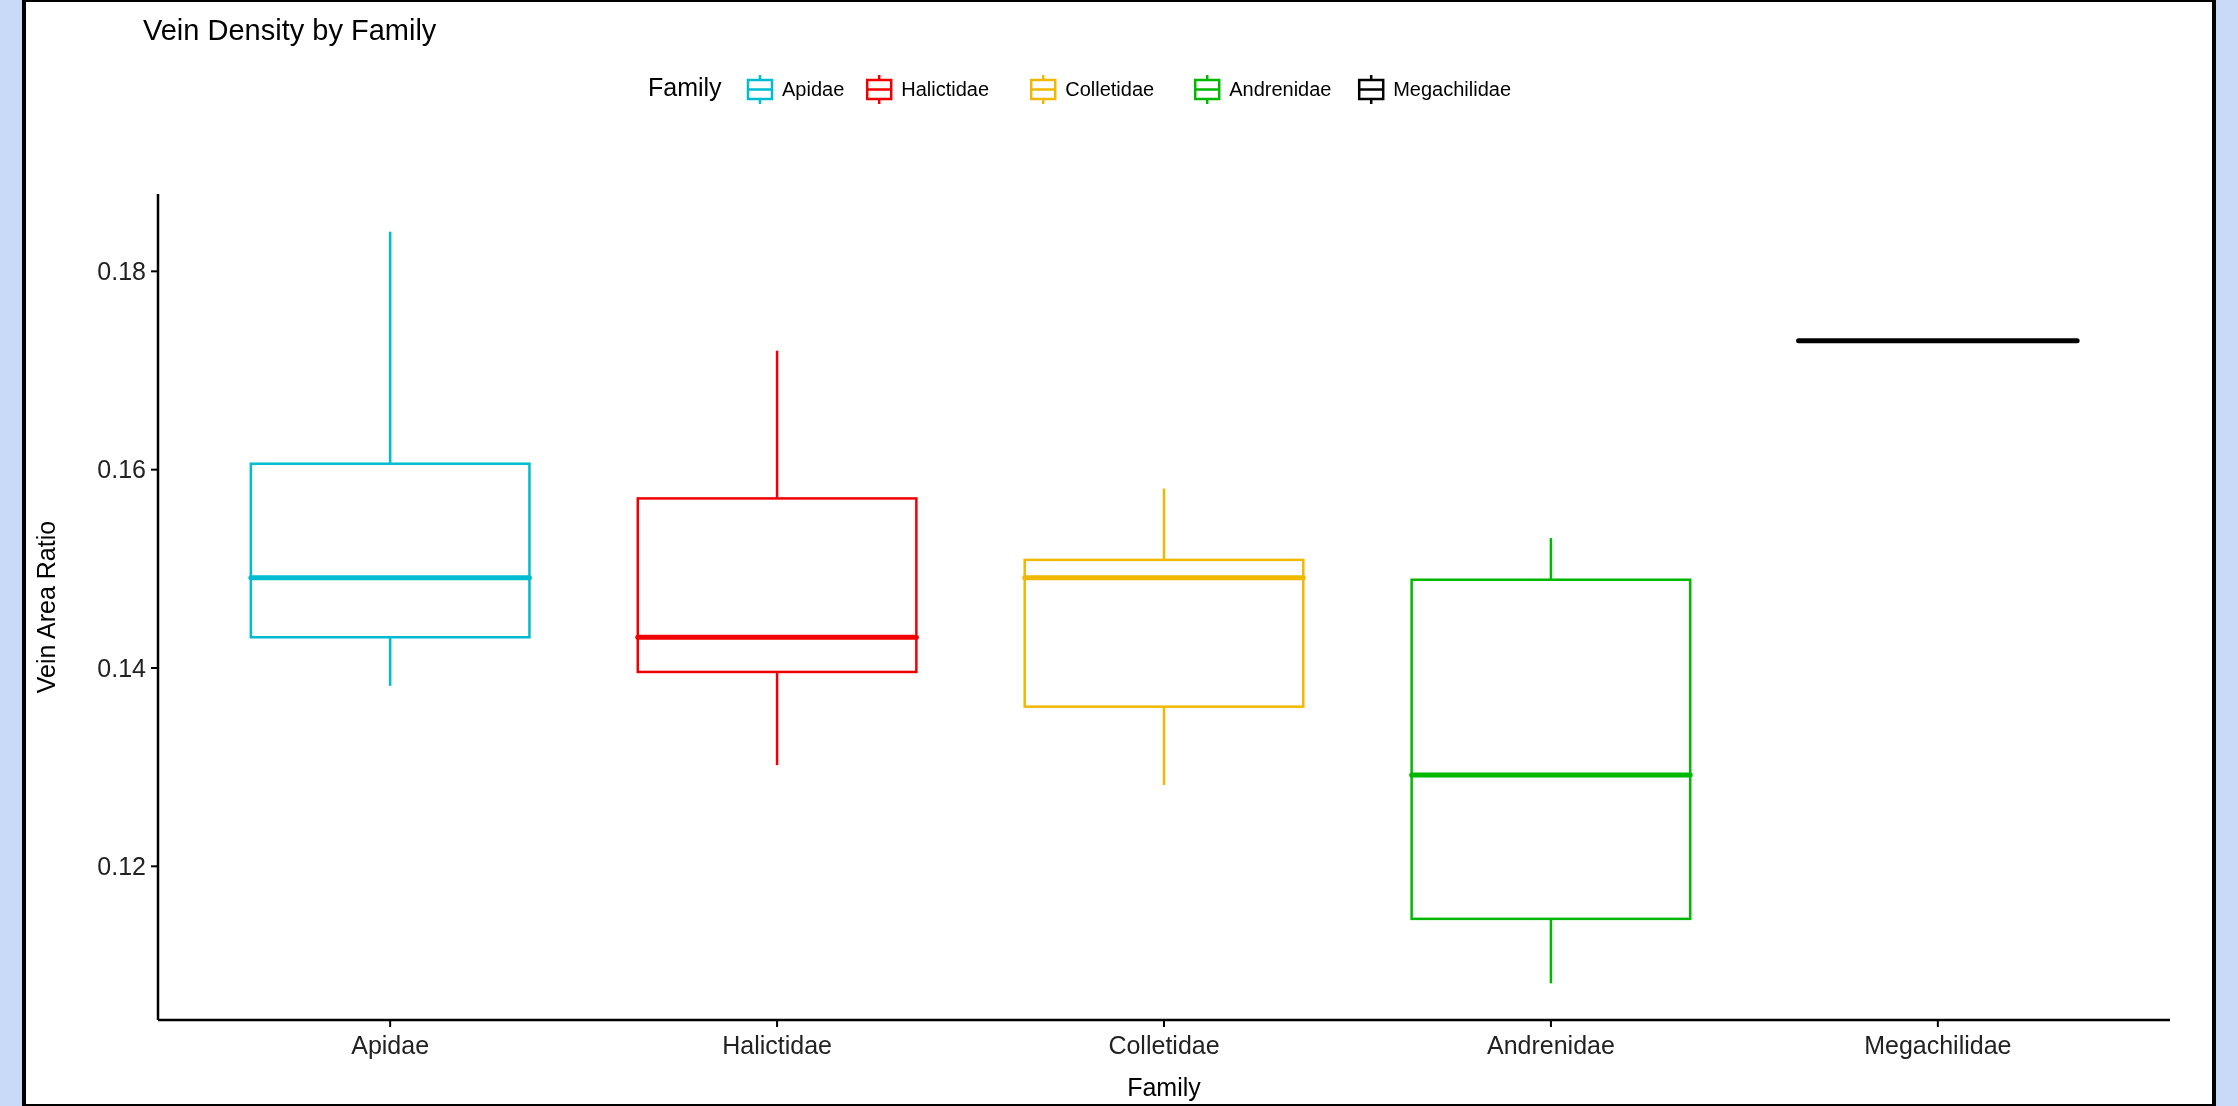  Describe the element at coordinates (945, 89) in the screenshot. I see `legend-label: Halictidae` at that location.